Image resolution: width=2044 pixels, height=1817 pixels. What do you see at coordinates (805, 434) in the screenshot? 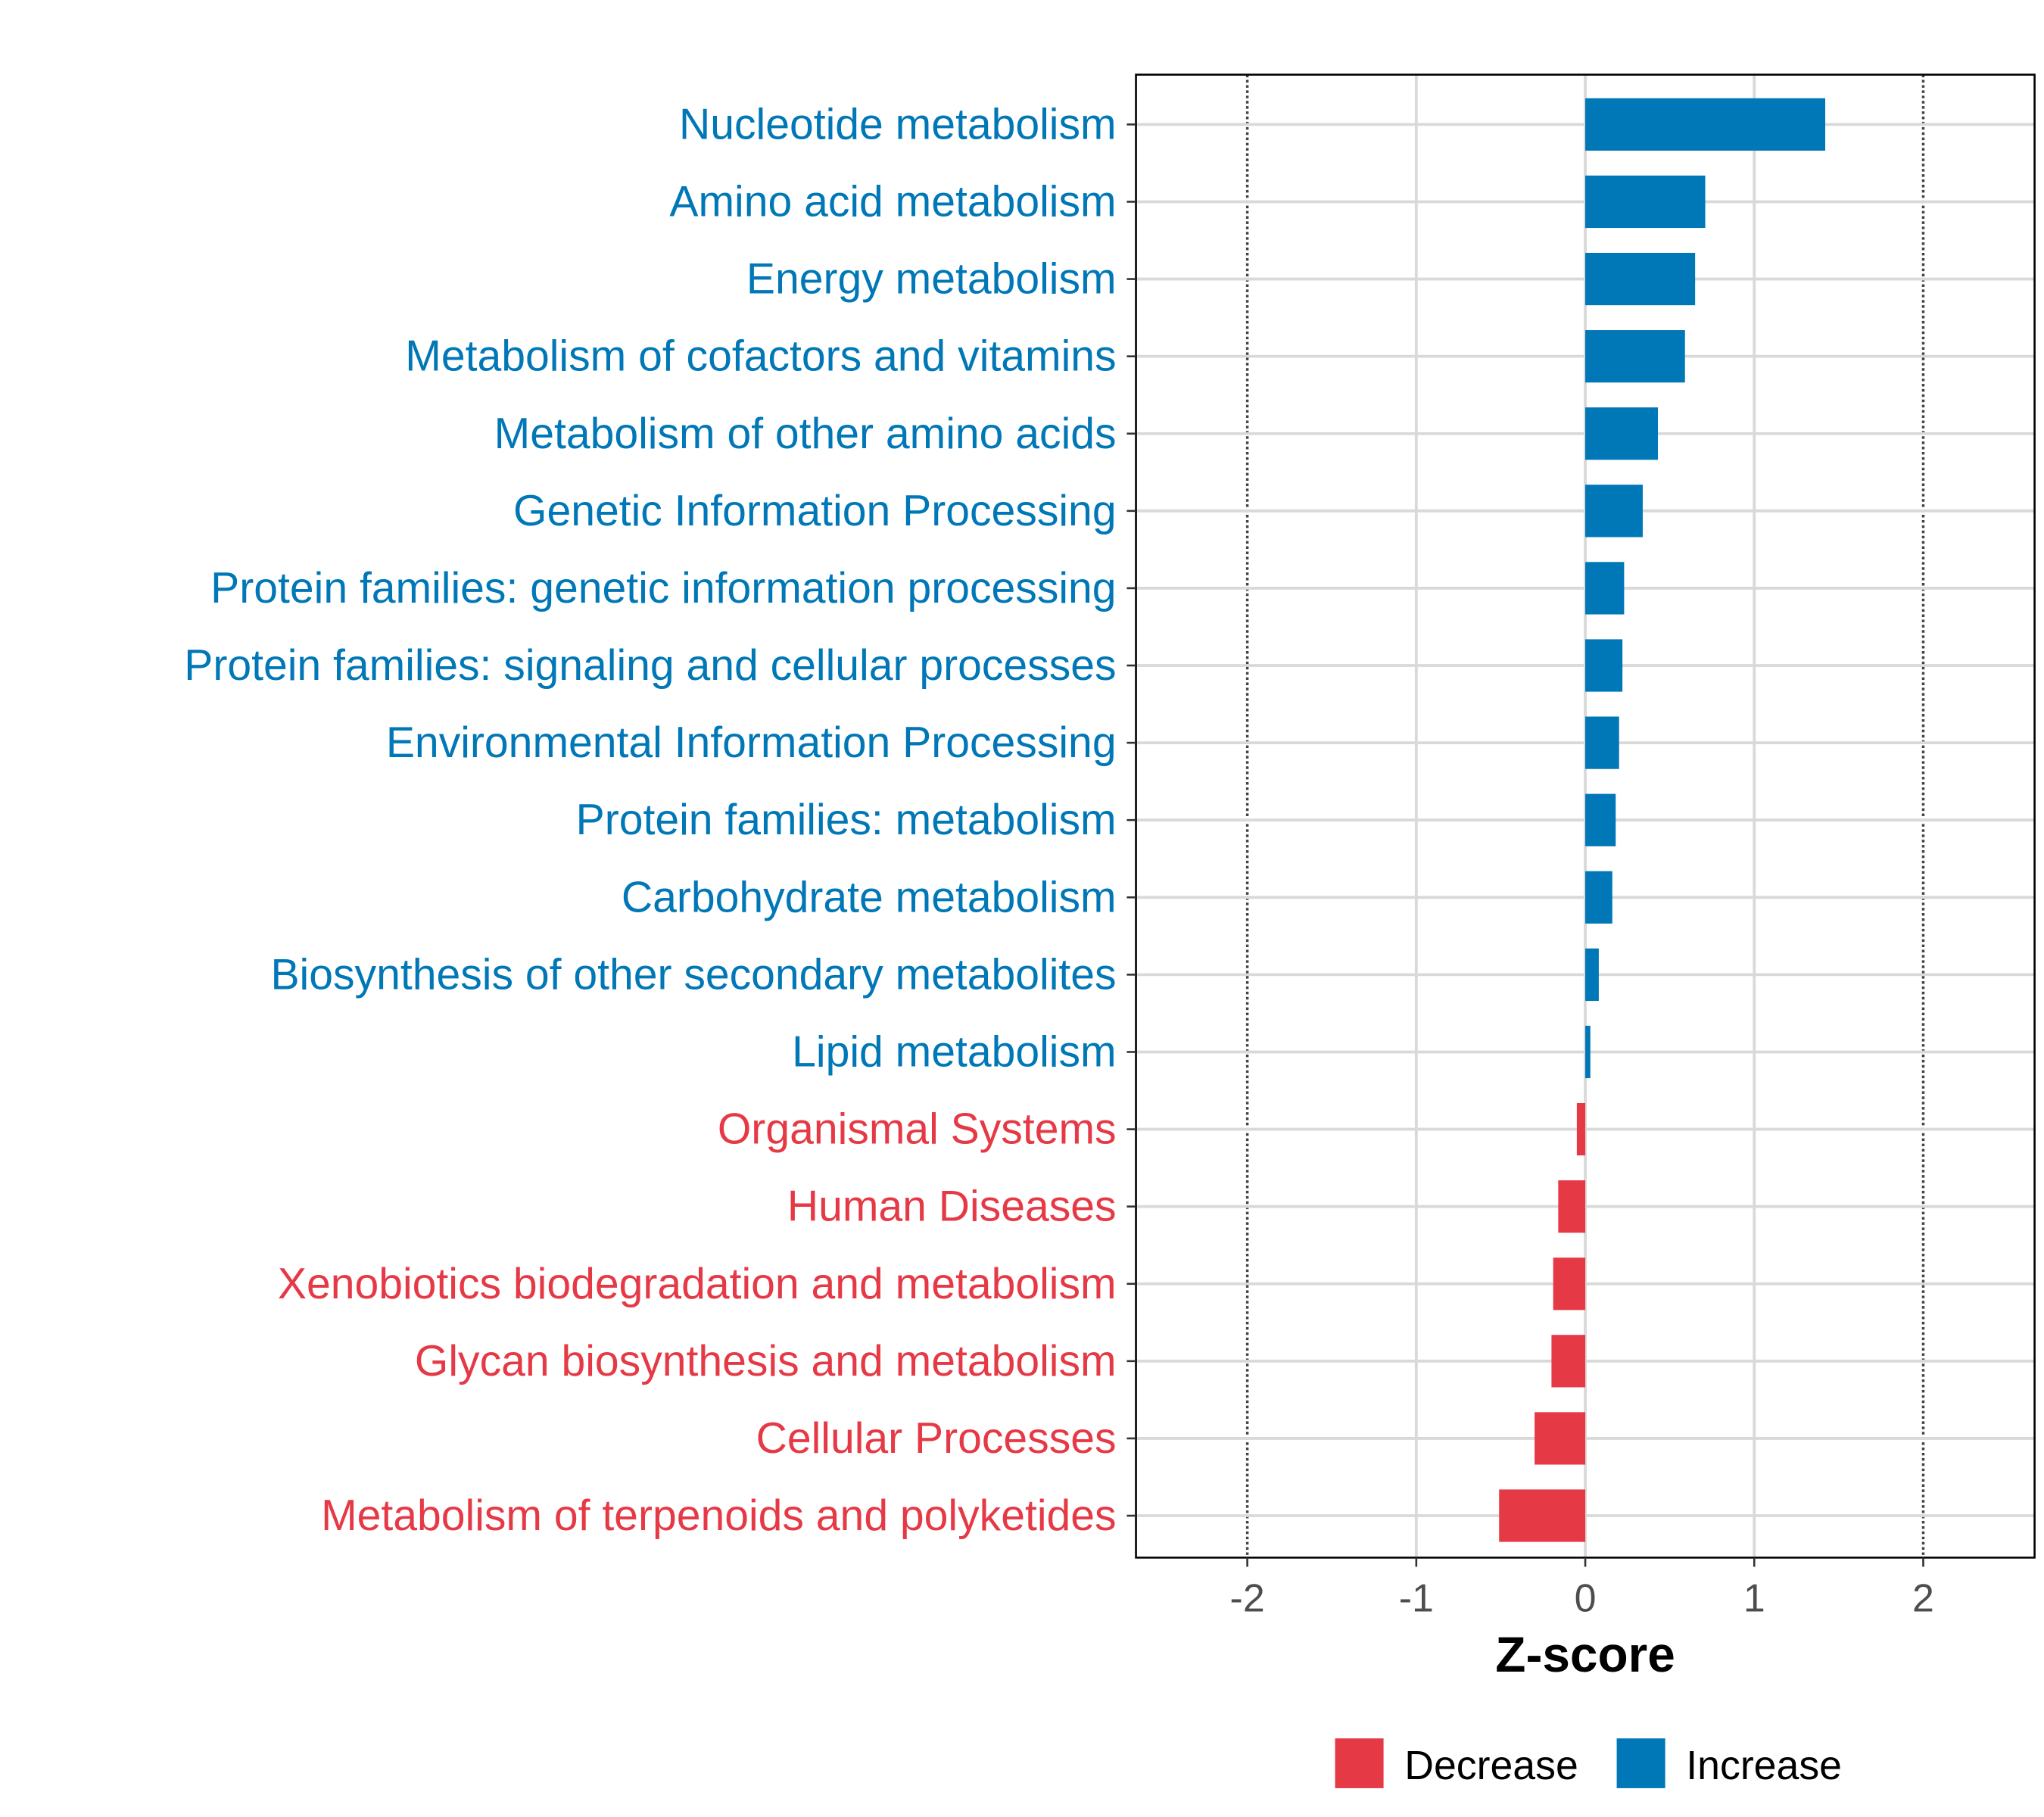
I see `y-tick-label: Metabolism of other amino acids` at bounding box center [805, 434].